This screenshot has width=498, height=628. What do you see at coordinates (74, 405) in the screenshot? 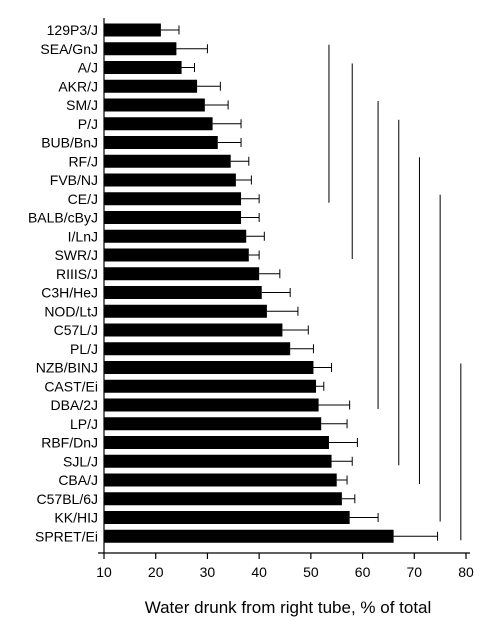
I see `category-label: DBA/2J` at bounding box center [74, 405].